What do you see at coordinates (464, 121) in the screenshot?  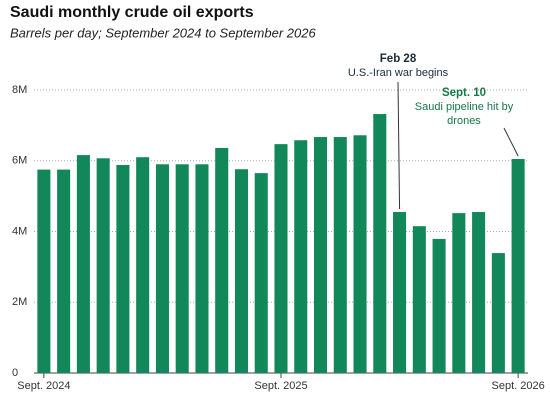 I see `annotation-text: drones` at bounding box center [464, 121].